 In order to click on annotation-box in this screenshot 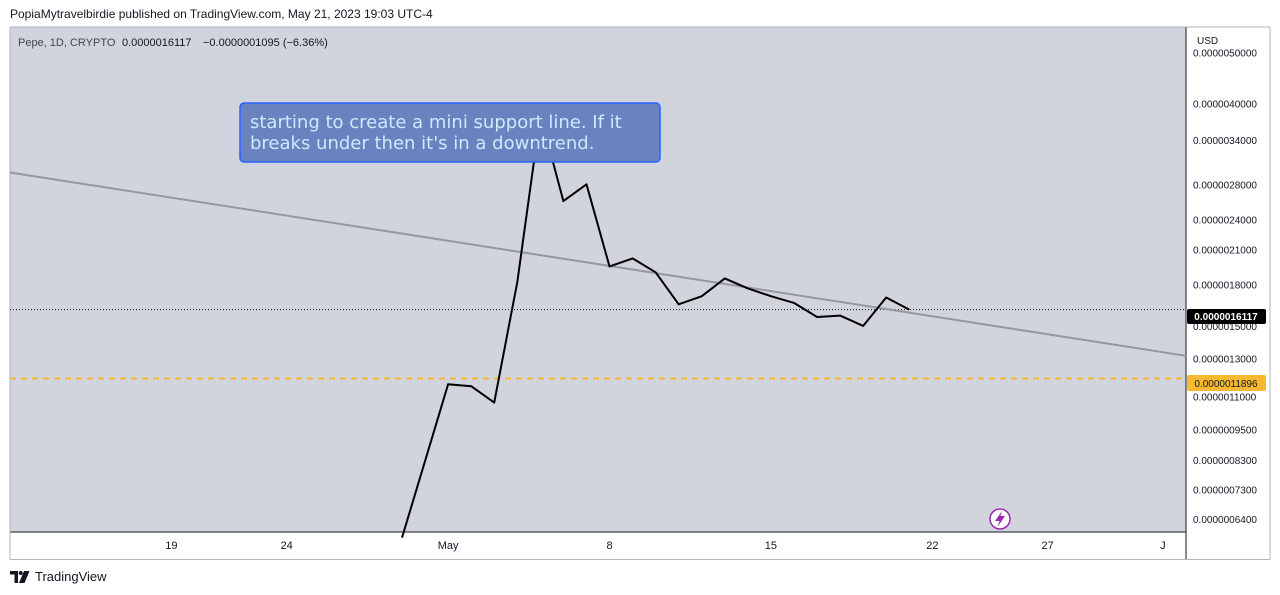, I will do `click(450, 132)`.